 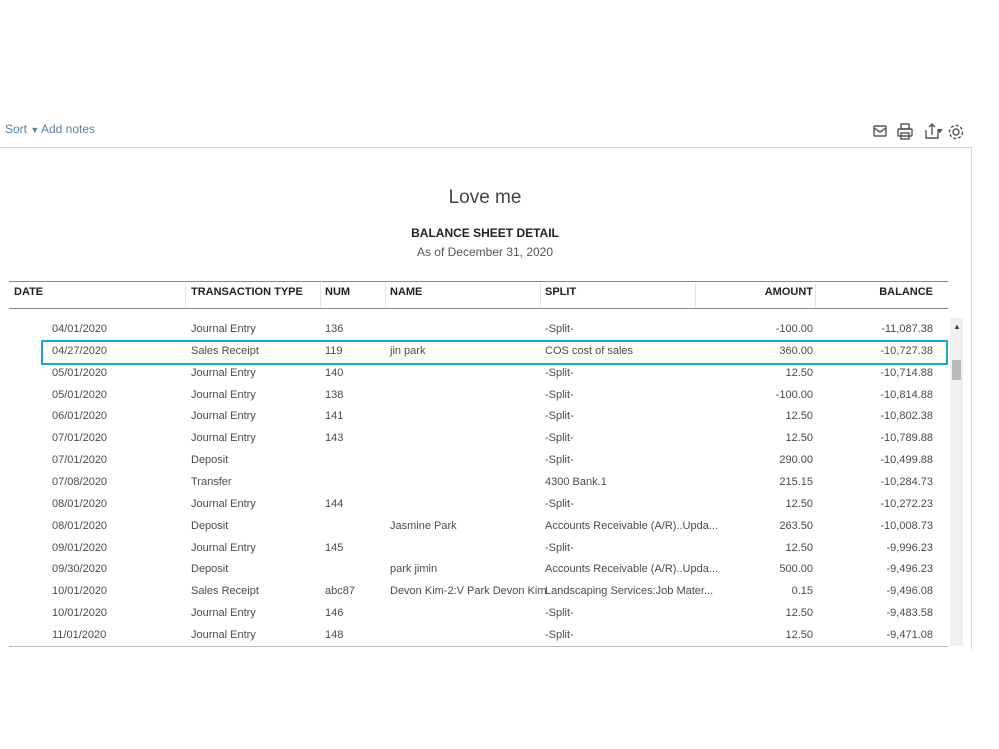 What do you see at coordinates (909, 634) in the screenshot?
I see `balance-cell: -9,471.08` at bounding box center [909, 634].